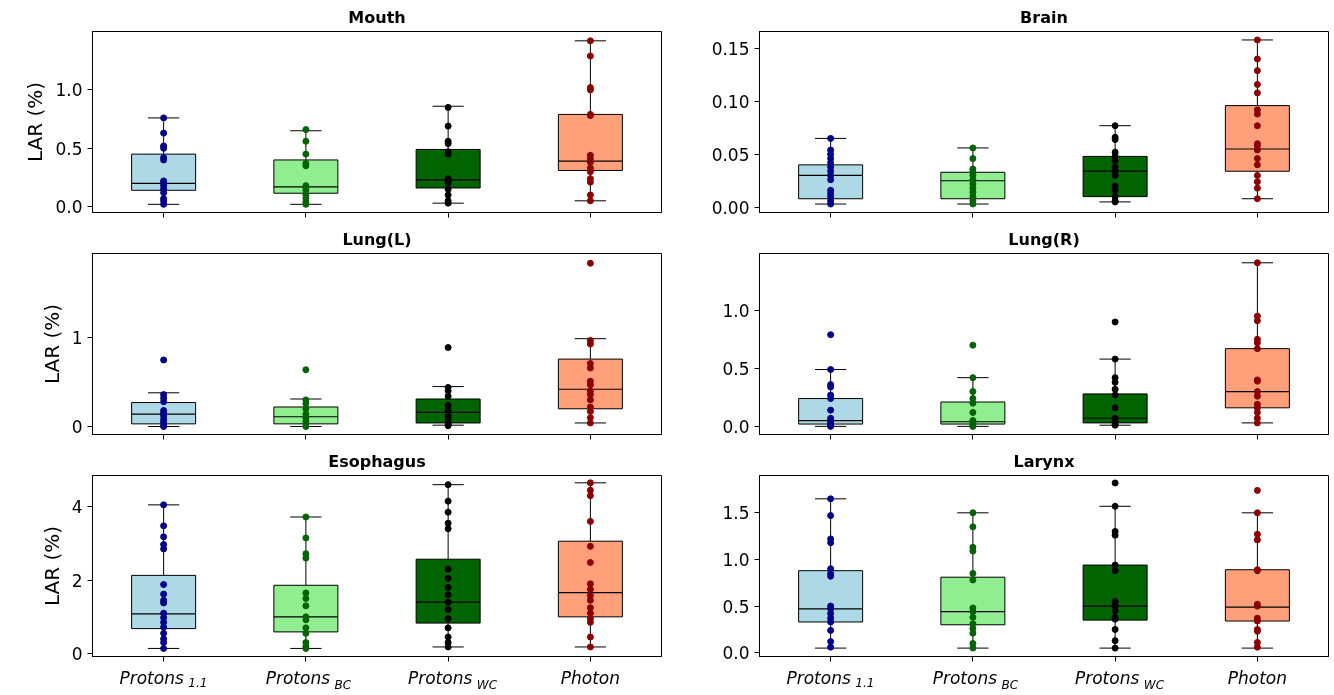 This screenshot has height=695, width=1334. What do you see at coordinates (1044, 239) in the screenshot?
I see `chart-title: Lung(R)` at bounding box center [1044, 239].